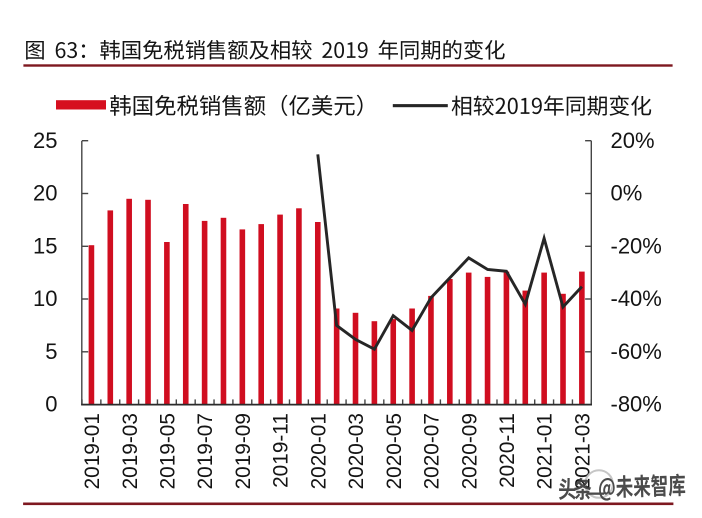  What do you see at coordinates (130, 451) in the screenshot?
I see `svg-text: 2019-03` at bounding box center [130, 451].